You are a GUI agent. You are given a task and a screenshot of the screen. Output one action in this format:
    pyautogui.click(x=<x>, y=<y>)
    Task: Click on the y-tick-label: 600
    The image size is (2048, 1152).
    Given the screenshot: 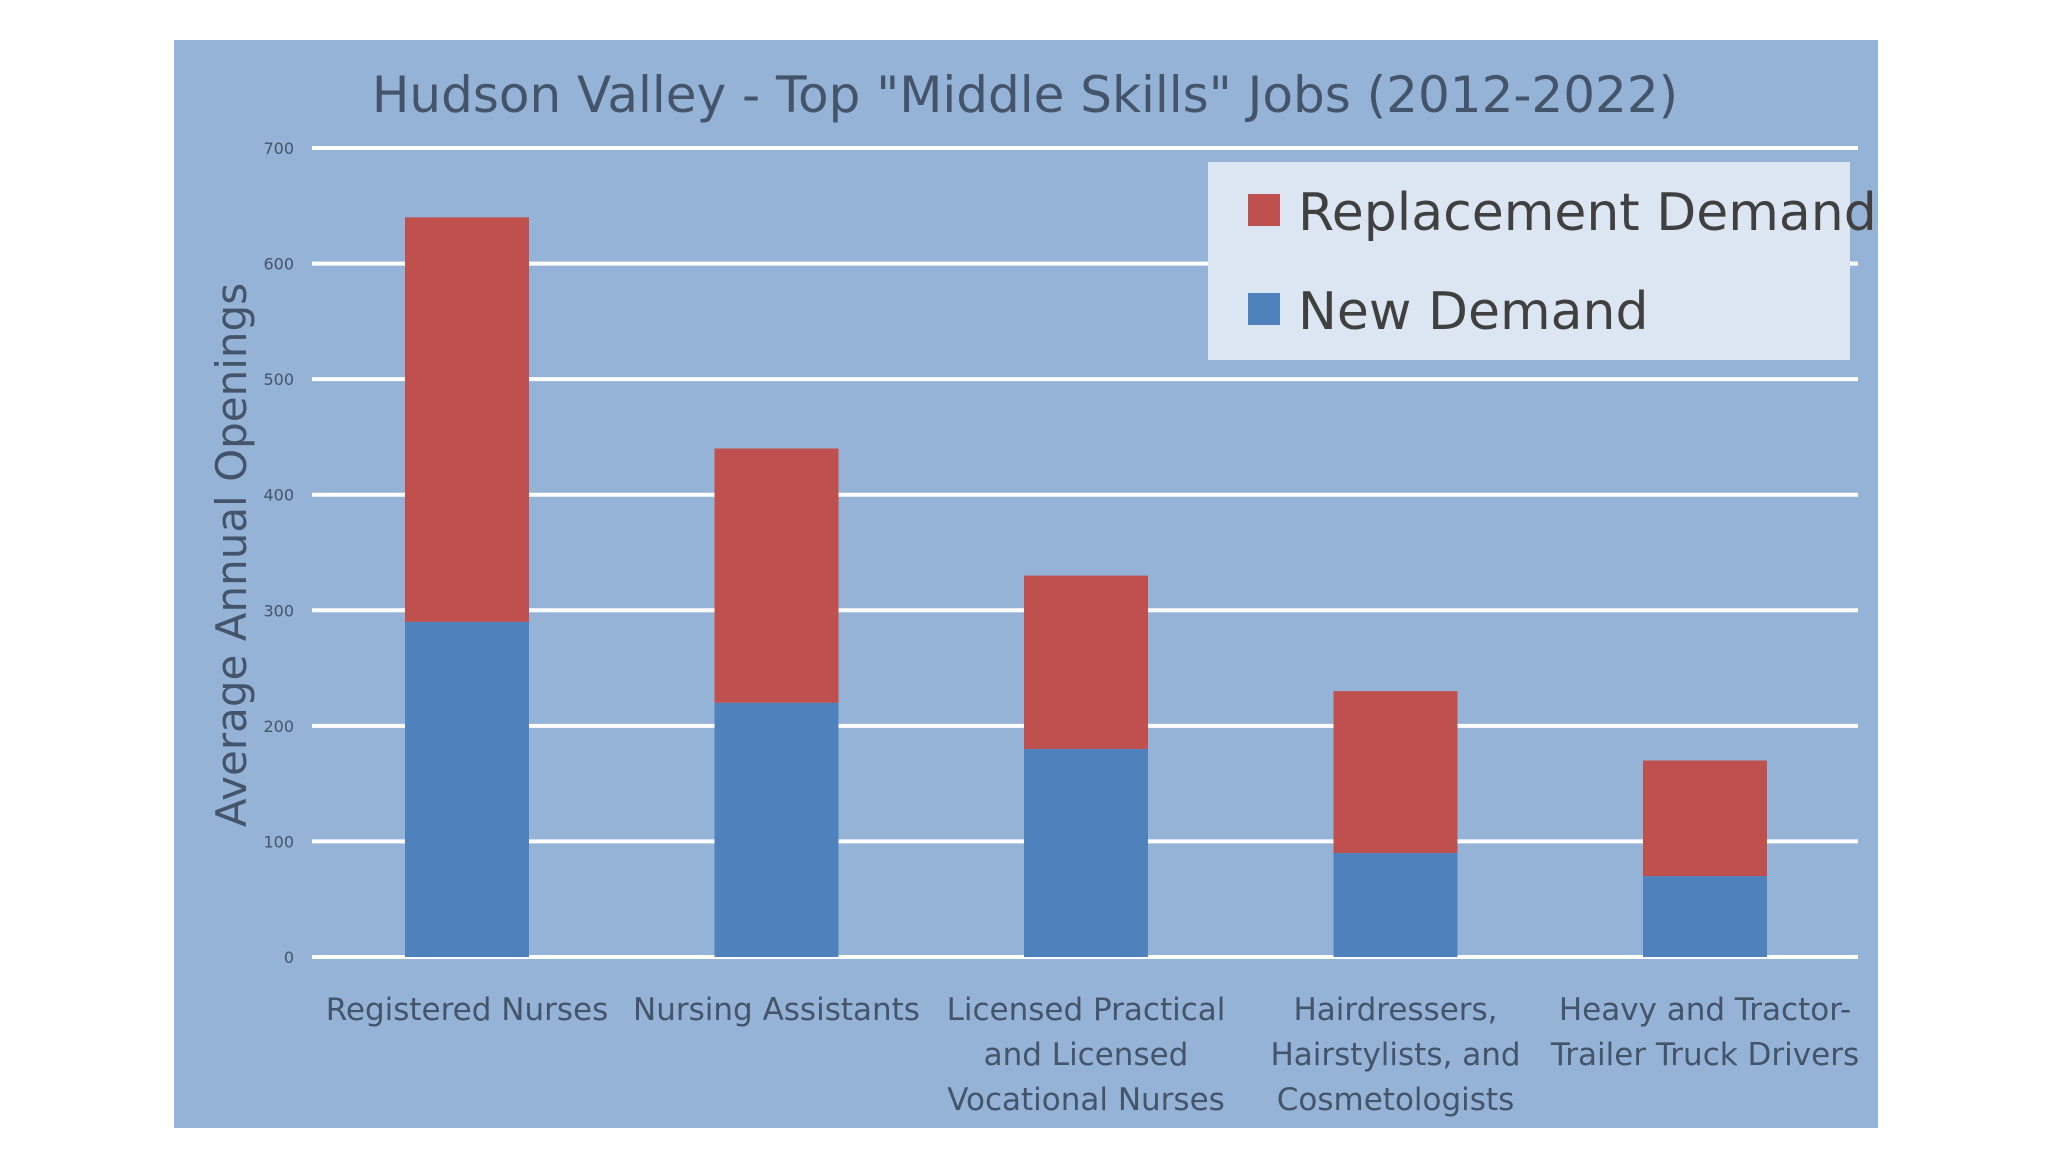 What is the action you would take?
    pyautogui.click(x=278, y=264)
    